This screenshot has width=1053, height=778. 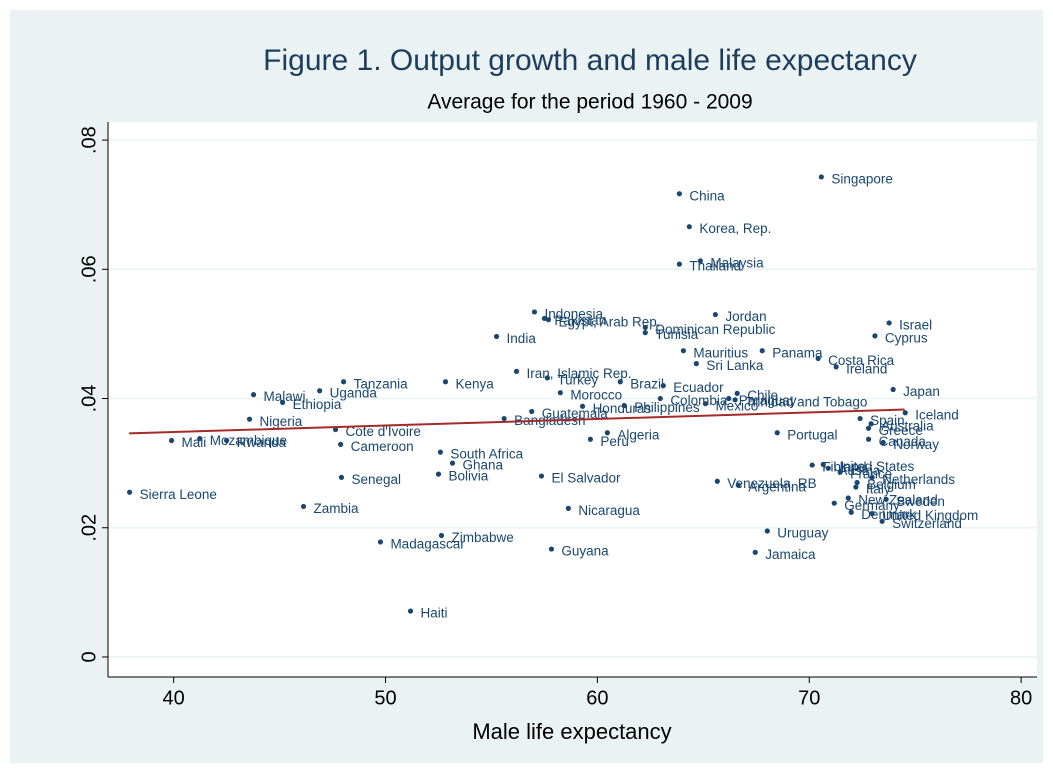 What do you see at coordinates (797, 352) in the screenshot?
I see `point-label: Panama` at bounding box center [797, 352].